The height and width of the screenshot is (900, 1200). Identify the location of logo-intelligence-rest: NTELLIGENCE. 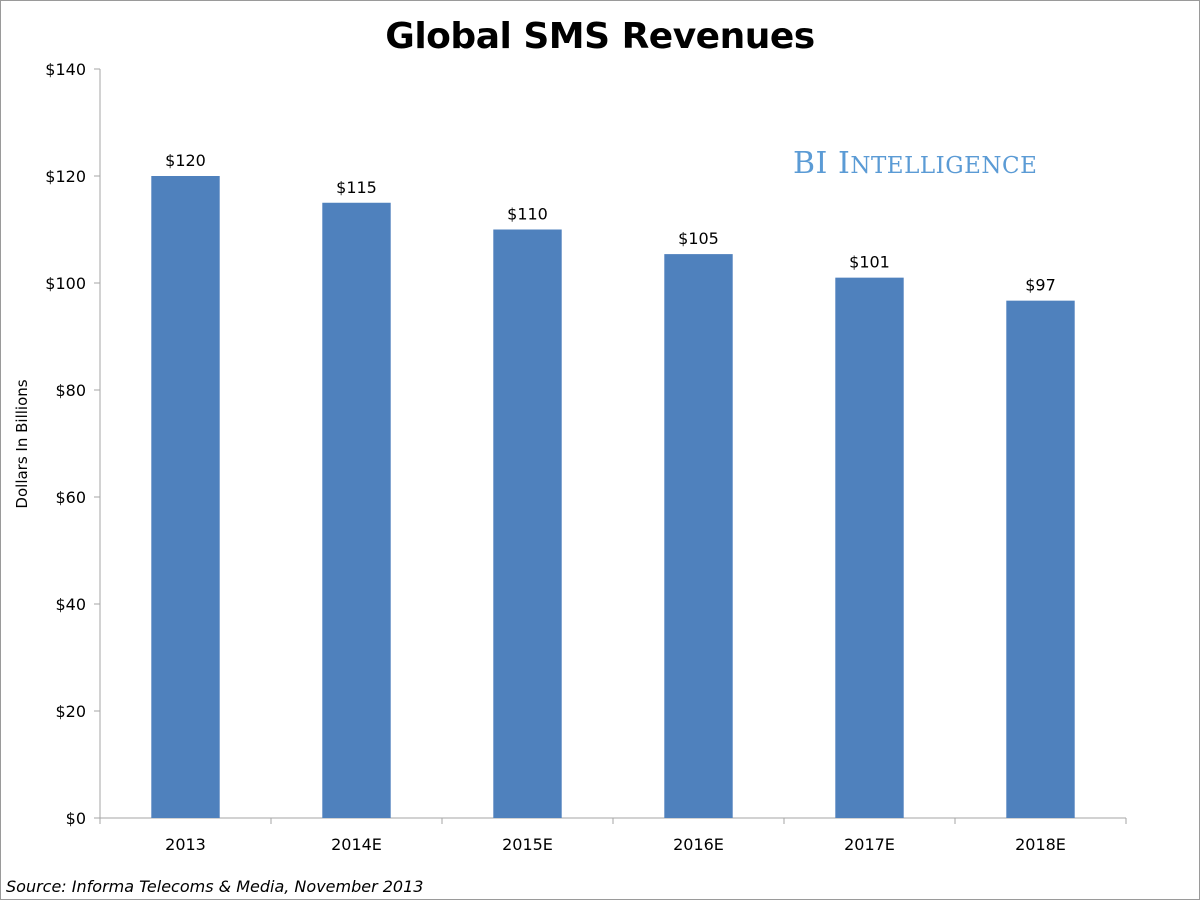
(944, 166).